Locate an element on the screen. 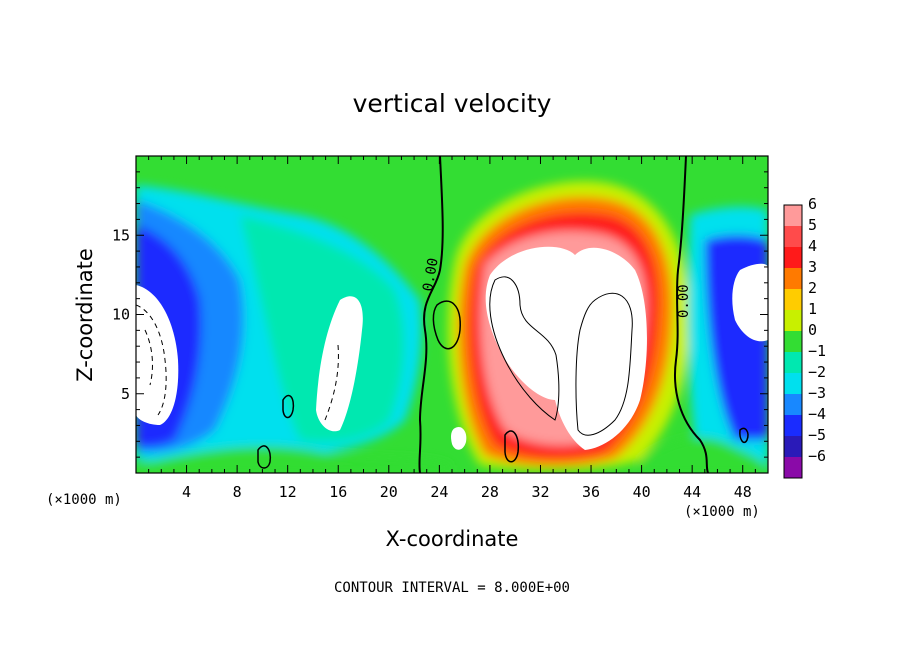  x-tick-label: 40 is located at coordinates (642, 492).